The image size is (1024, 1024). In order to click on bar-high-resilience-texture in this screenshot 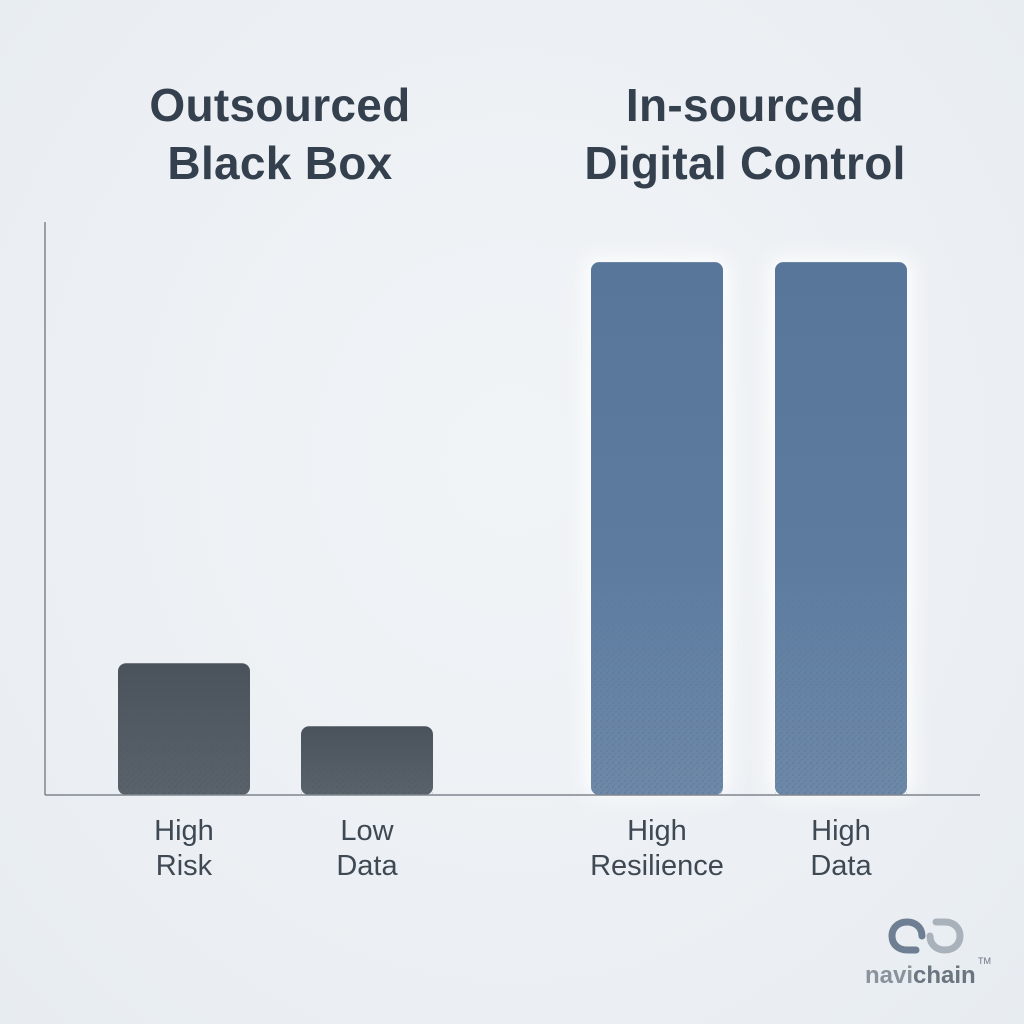, I will do `click(657, 675)`.